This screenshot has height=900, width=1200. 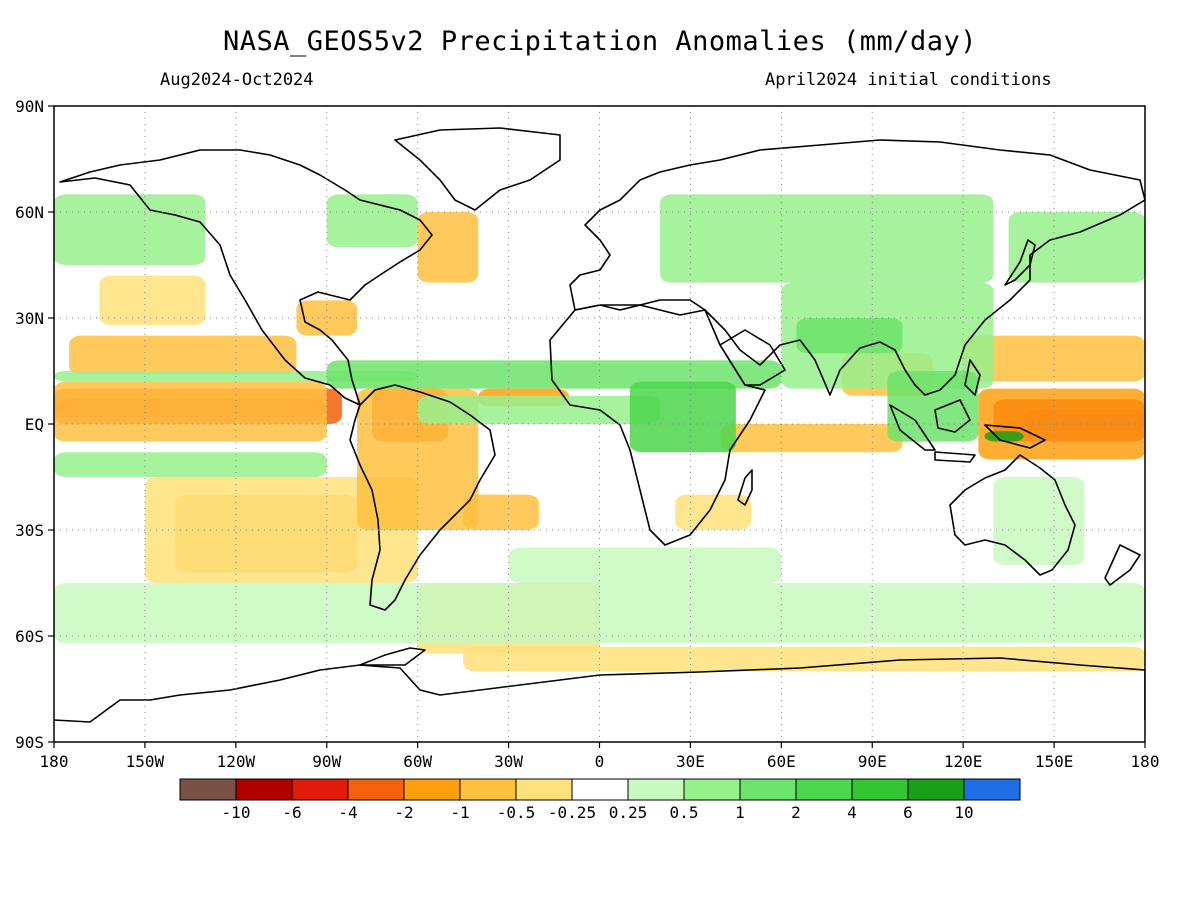 What do you see at coordinates (963, 812) in the screenshot?
I see `colorbar-label: 10` at bounding box center [963, 812].